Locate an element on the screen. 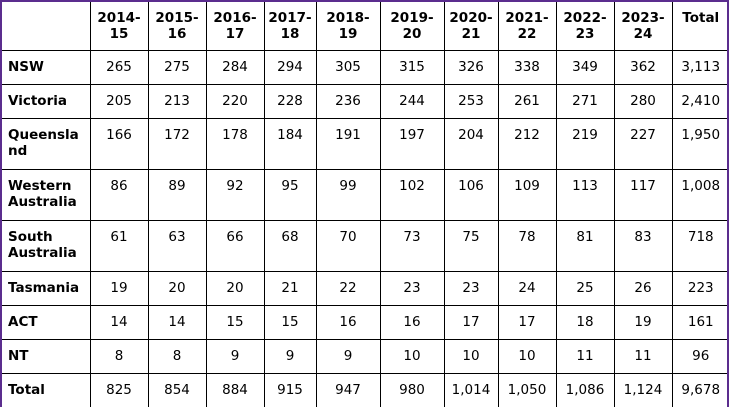  row-header-cell: NT is located at coordinates (46, 356).